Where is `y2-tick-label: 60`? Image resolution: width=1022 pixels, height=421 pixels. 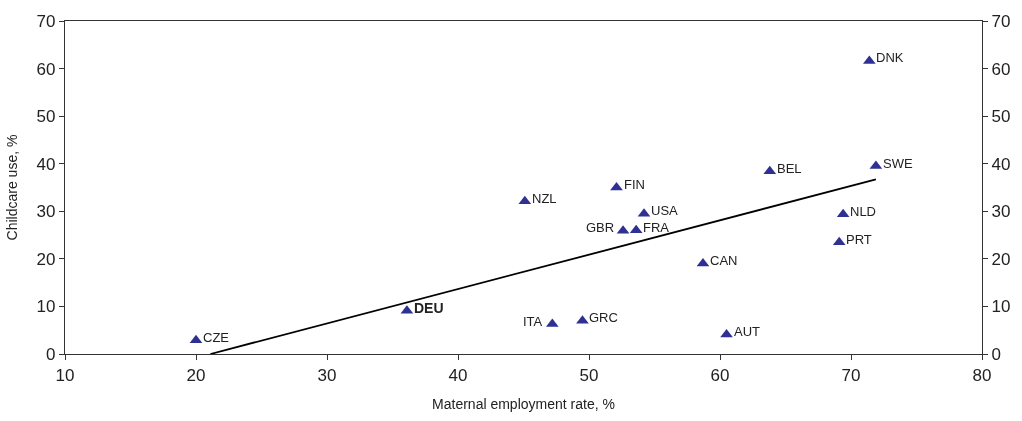 y2-tick-label: 60 is located at coordinates (1001, 69).